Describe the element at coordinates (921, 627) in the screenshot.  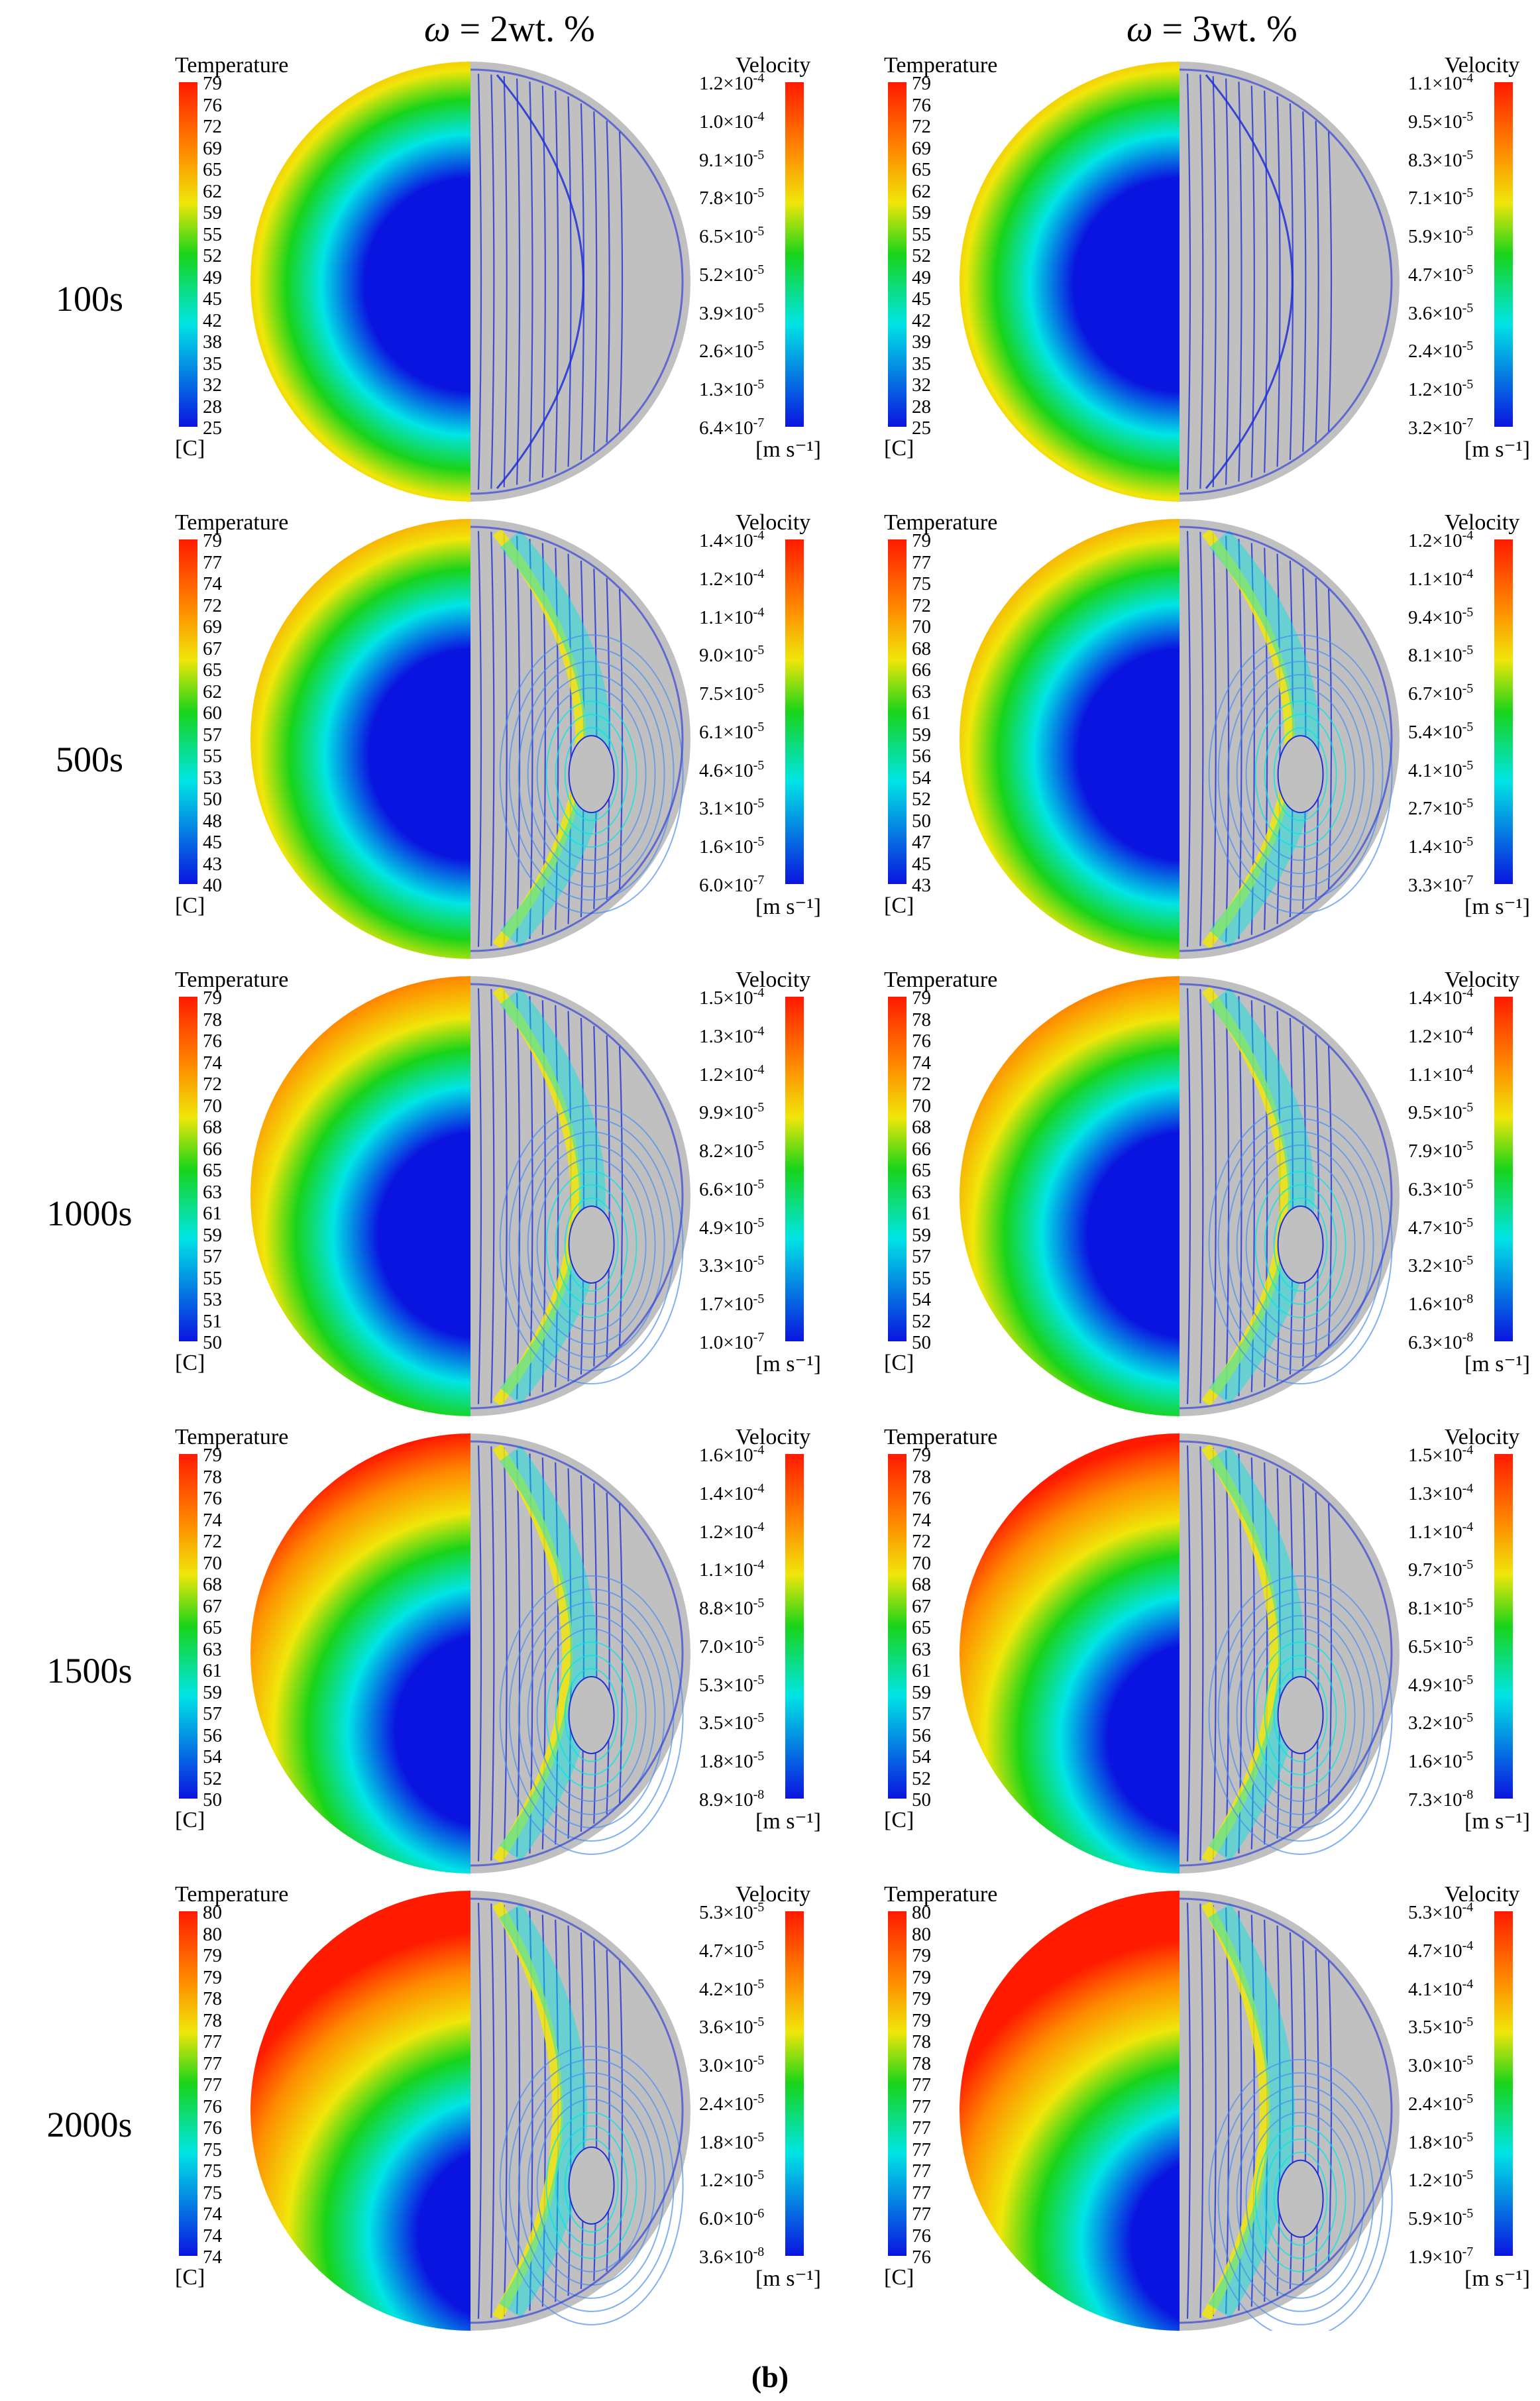
I see `temperature-tick: 70` at that location.